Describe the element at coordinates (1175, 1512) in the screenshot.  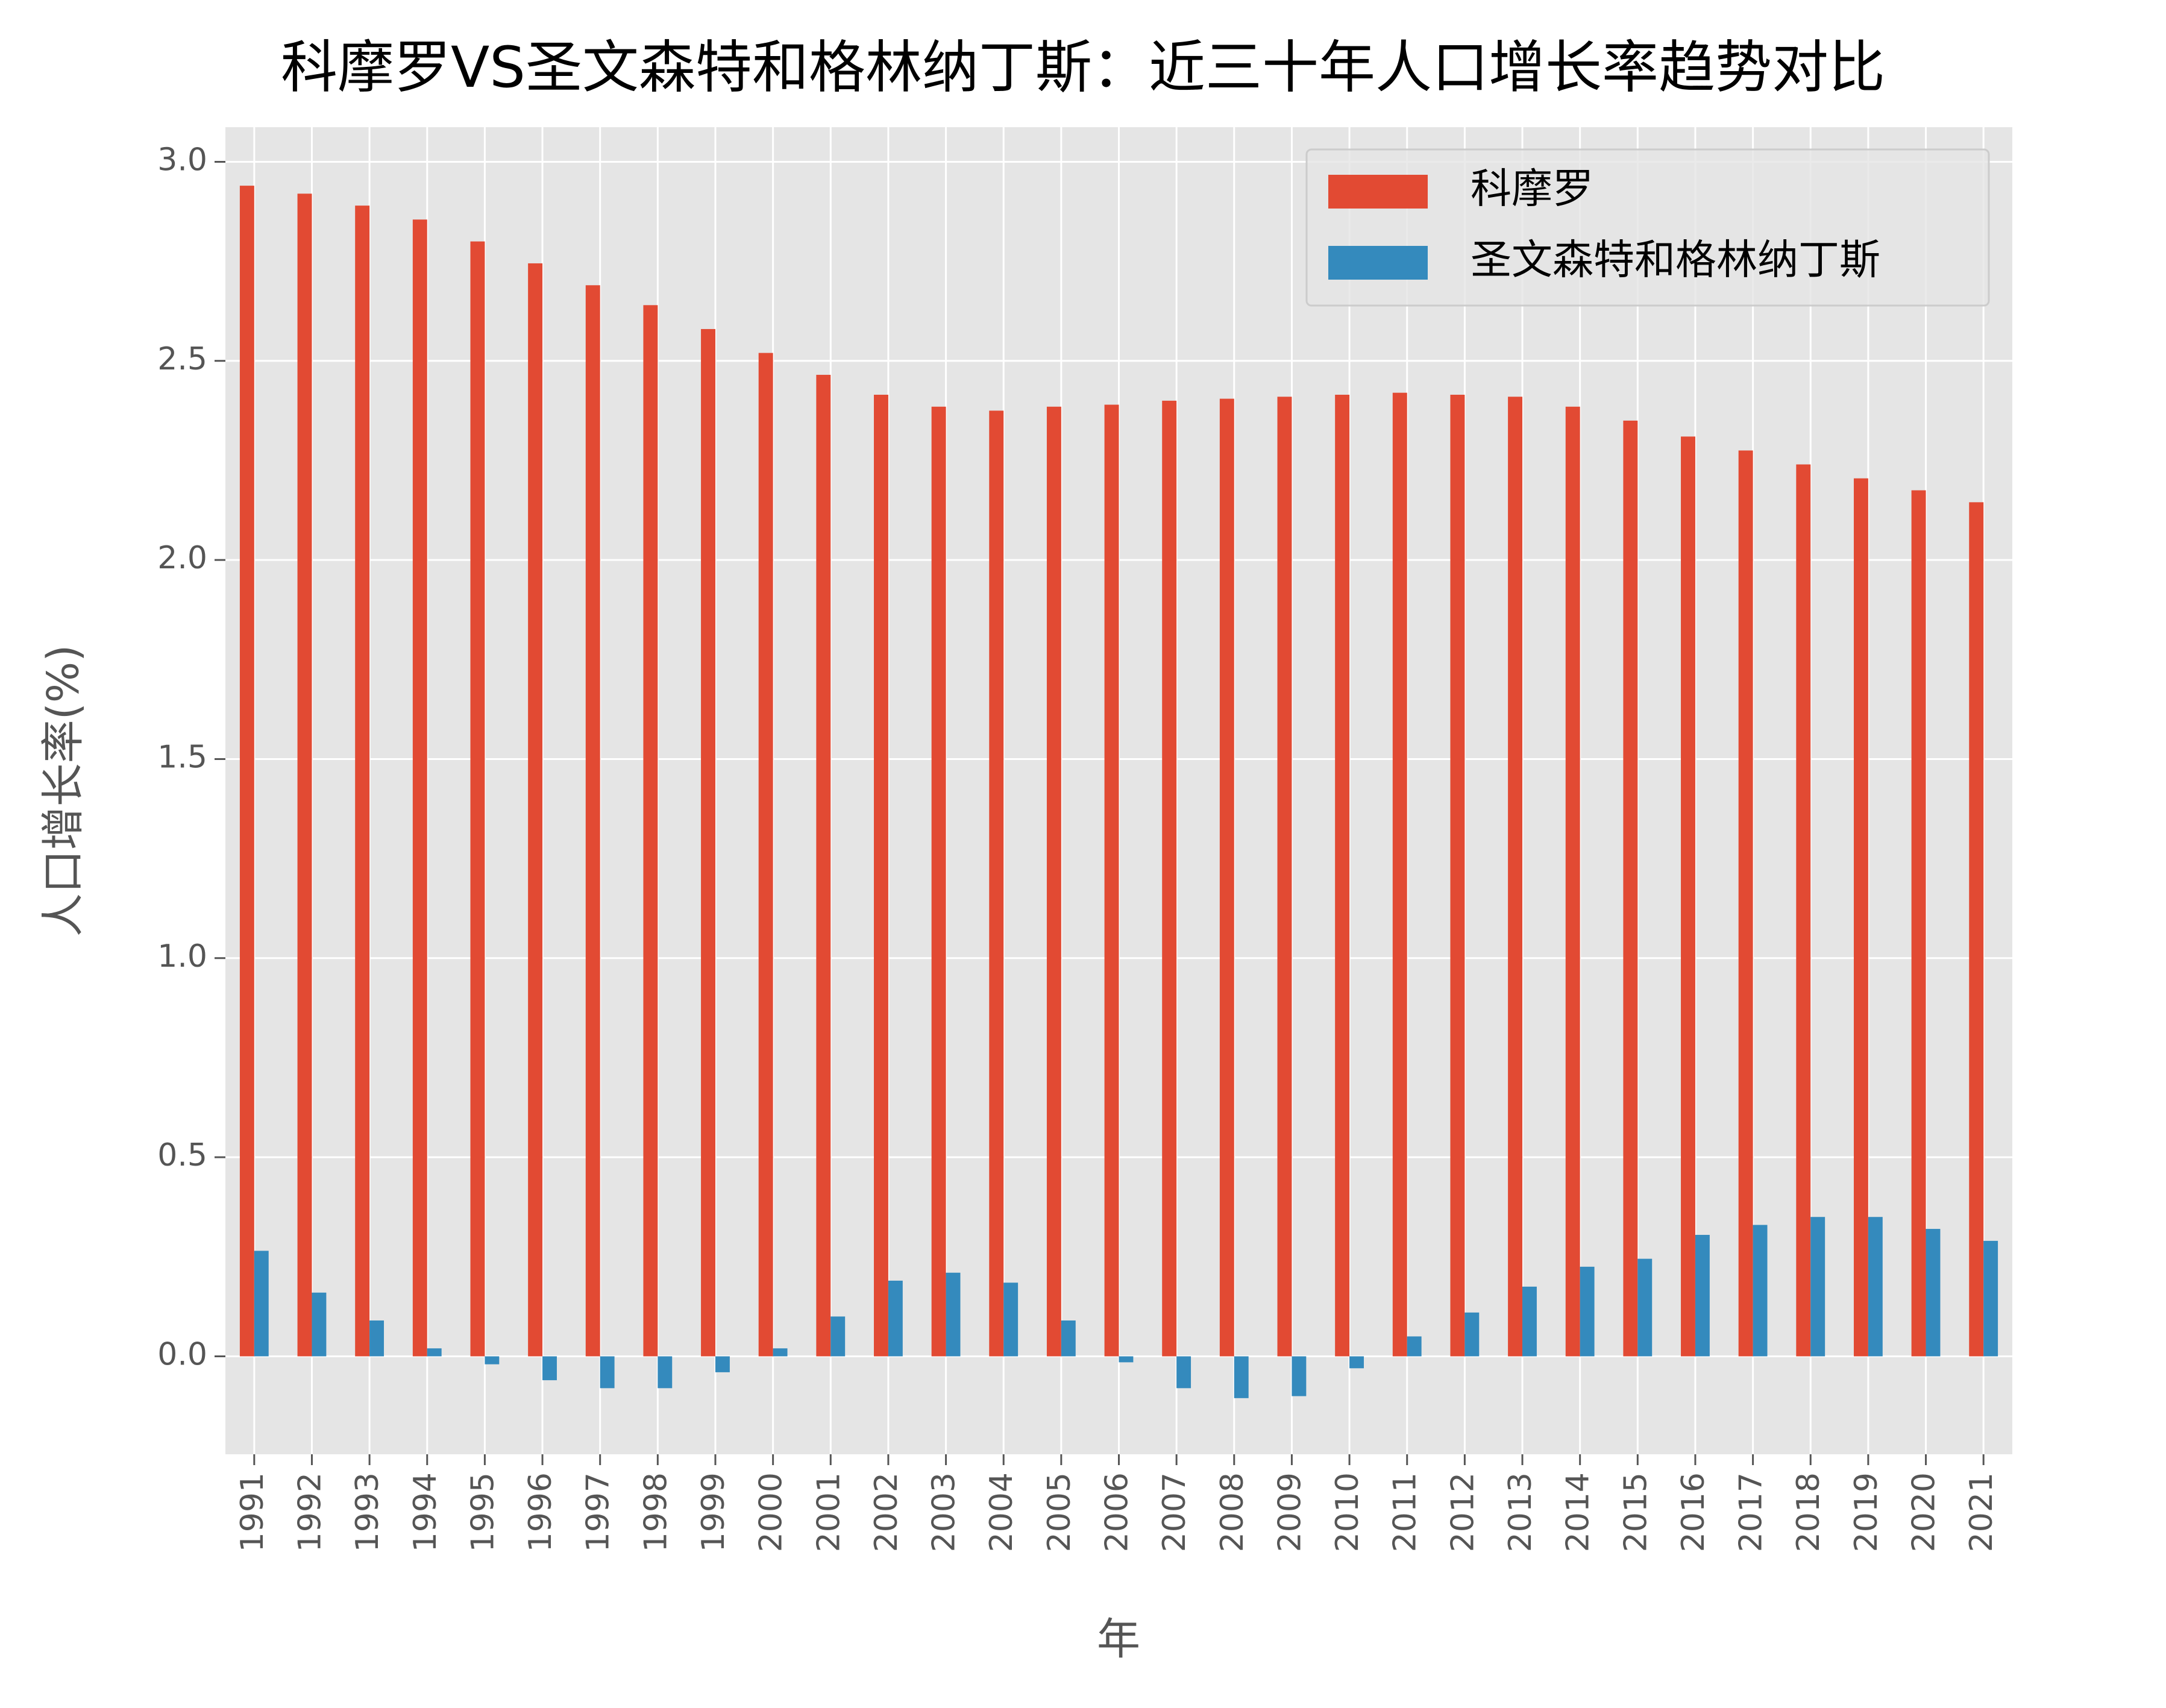
I see `x-tick-label: 2007` at that location.